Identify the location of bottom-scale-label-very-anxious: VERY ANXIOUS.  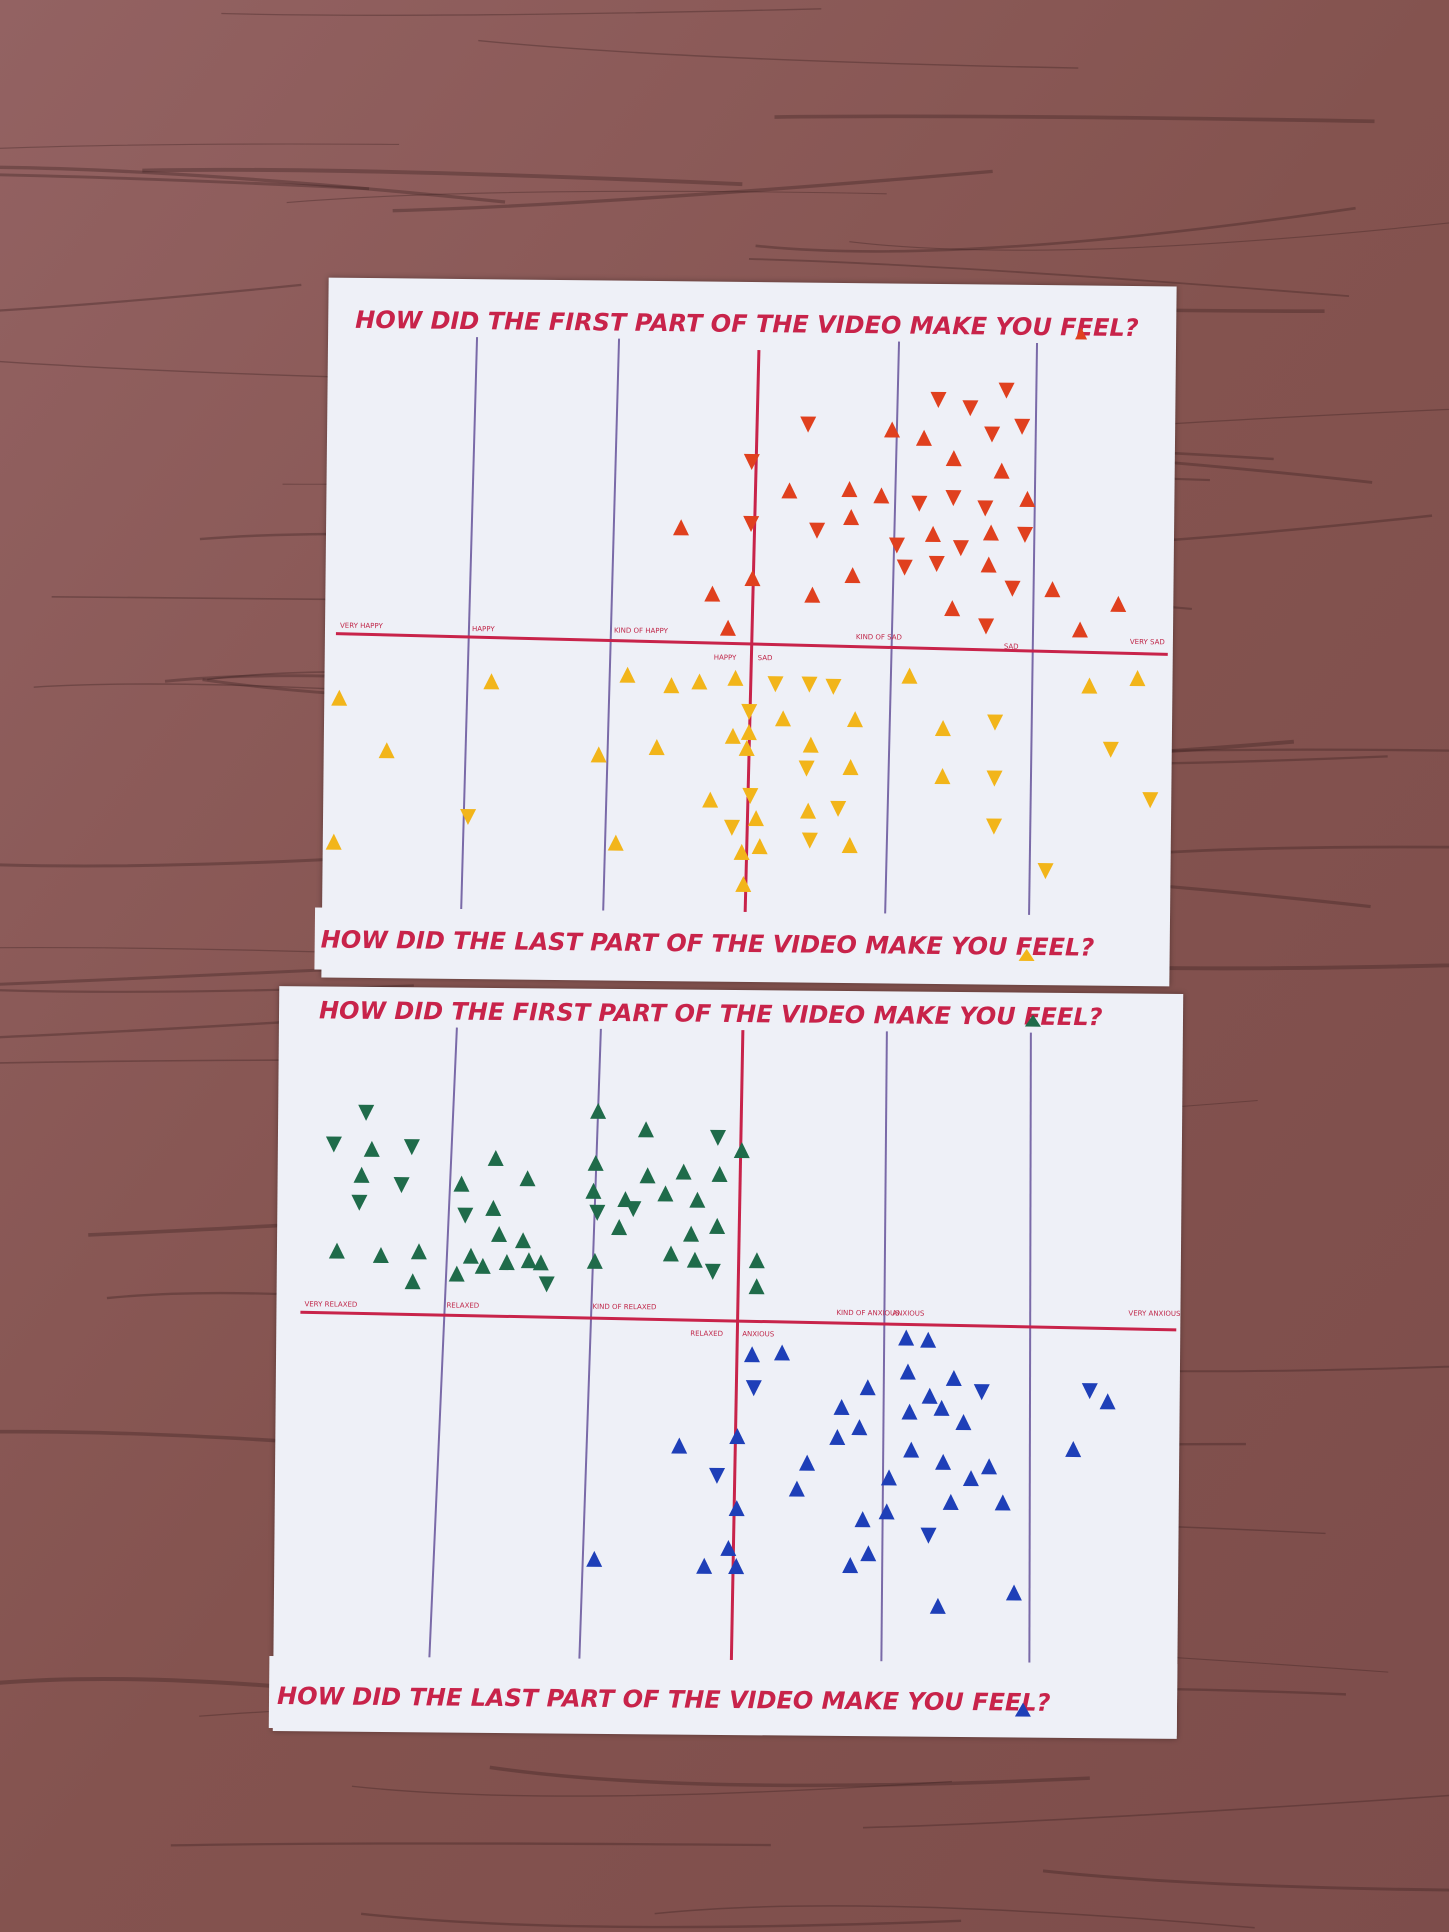
(1154, 1313).